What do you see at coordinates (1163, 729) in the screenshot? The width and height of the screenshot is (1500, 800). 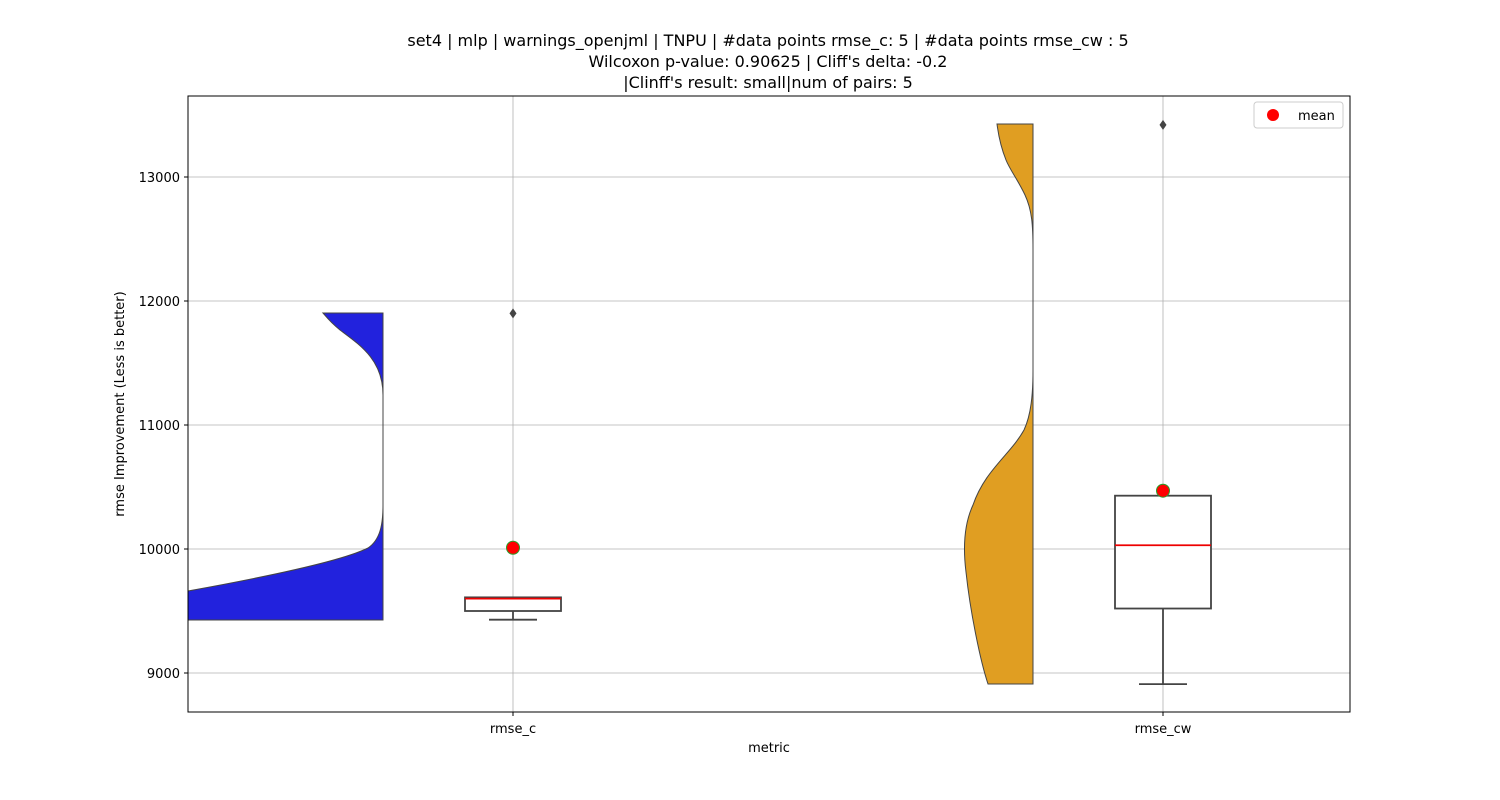 I see `x-tick-label: rmse_cw` at bounding box center [1163, 729].